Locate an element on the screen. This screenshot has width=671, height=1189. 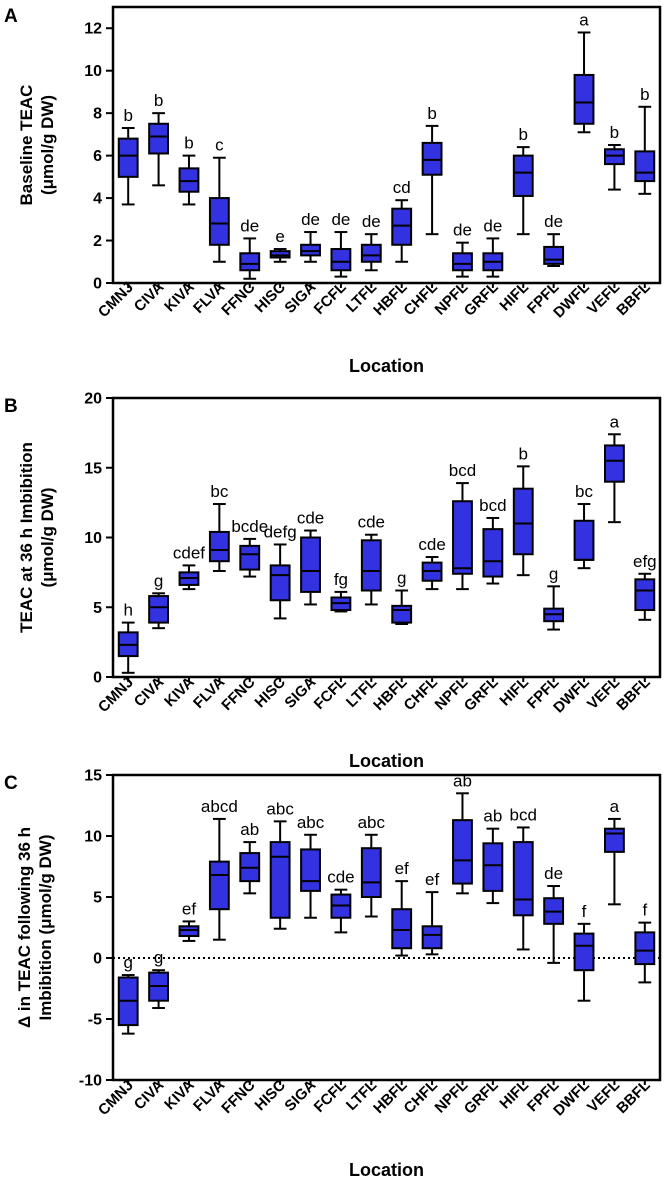
box-kiva: ef KIVA is located at coordinates (180, 1006).